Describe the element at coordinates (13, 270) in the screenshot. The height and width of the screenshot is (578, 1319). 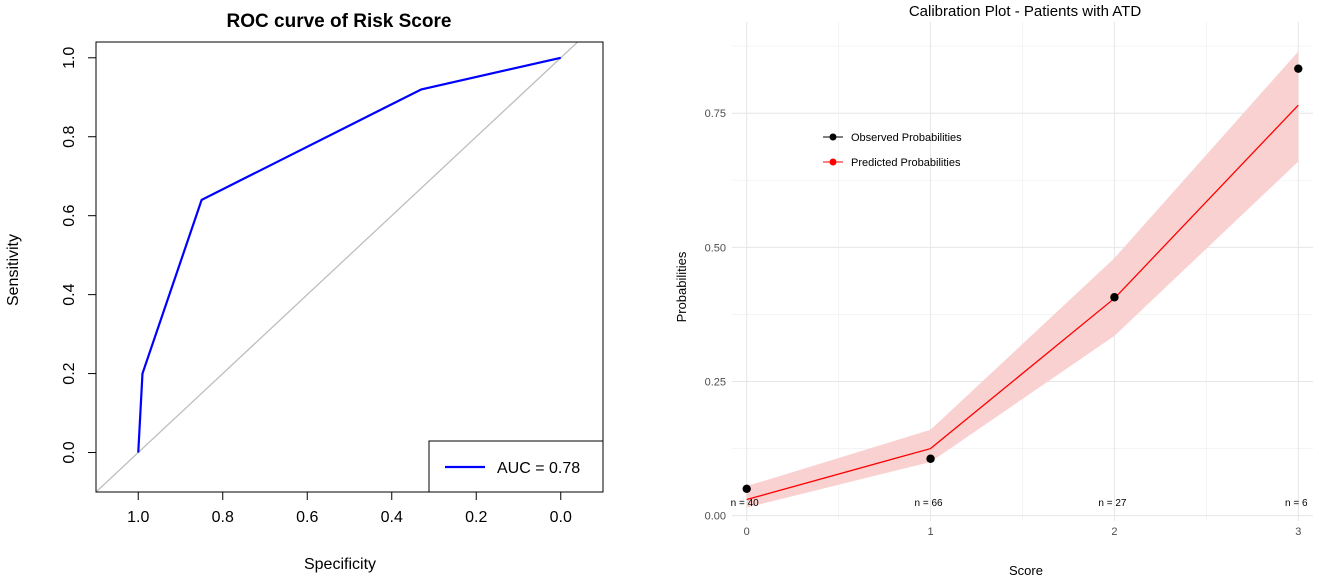
I see `roc-y-axis-label: Sensitivity` at that location.